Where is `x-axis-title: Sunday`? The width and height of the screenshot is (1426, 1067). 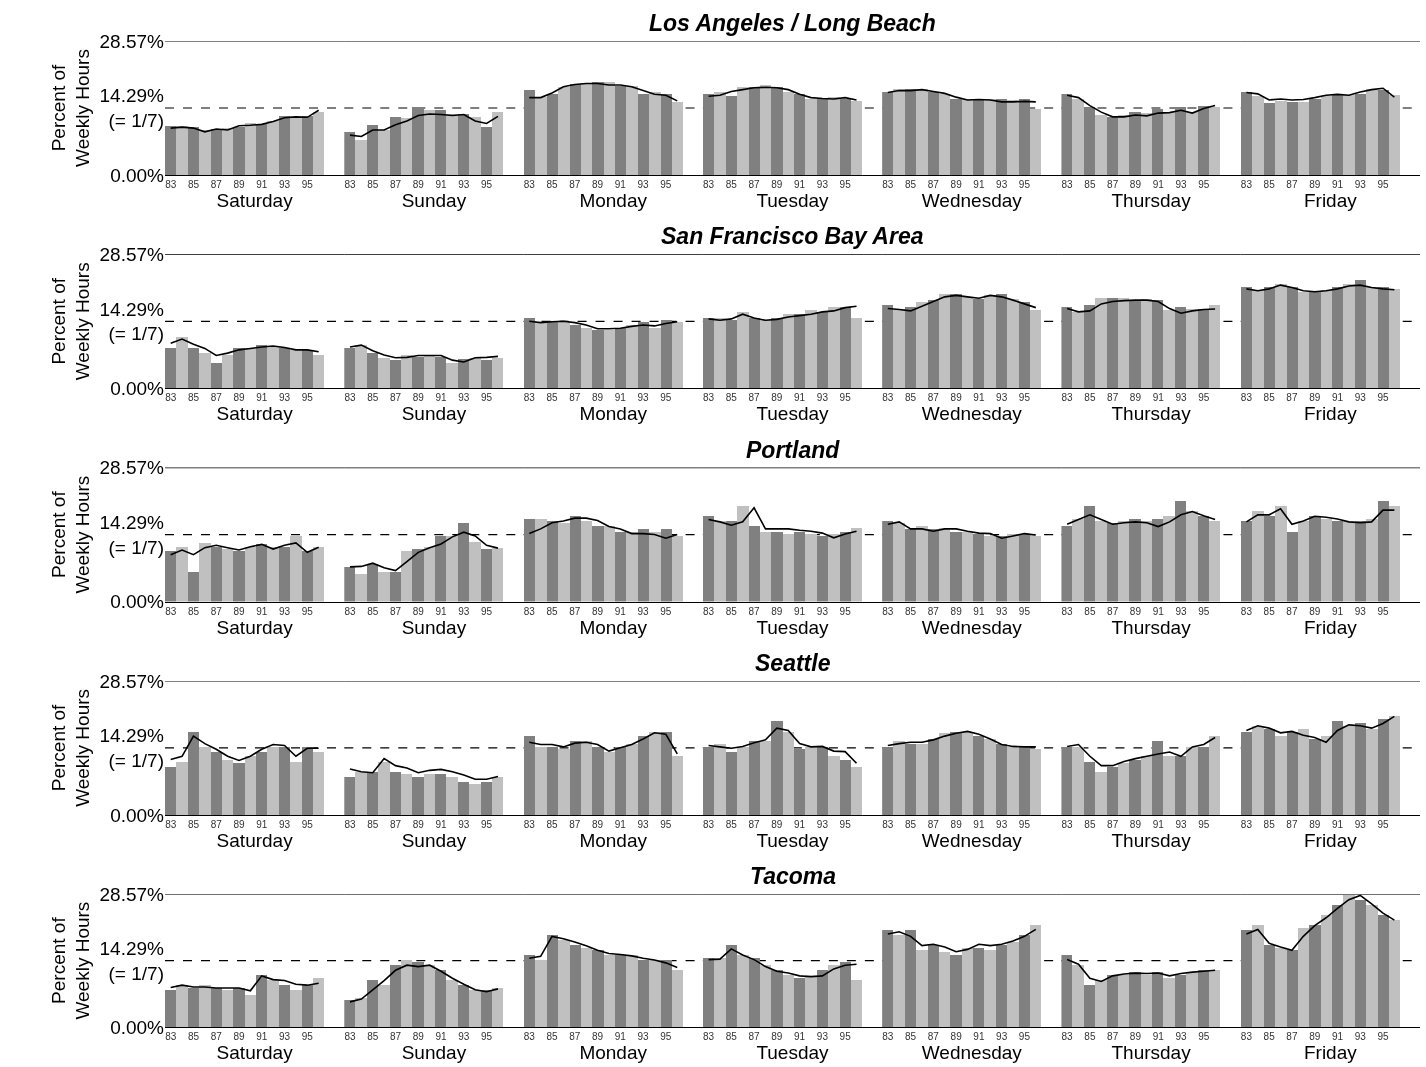
x-axis-title: Sunday is located at coordinates (434, 1053).